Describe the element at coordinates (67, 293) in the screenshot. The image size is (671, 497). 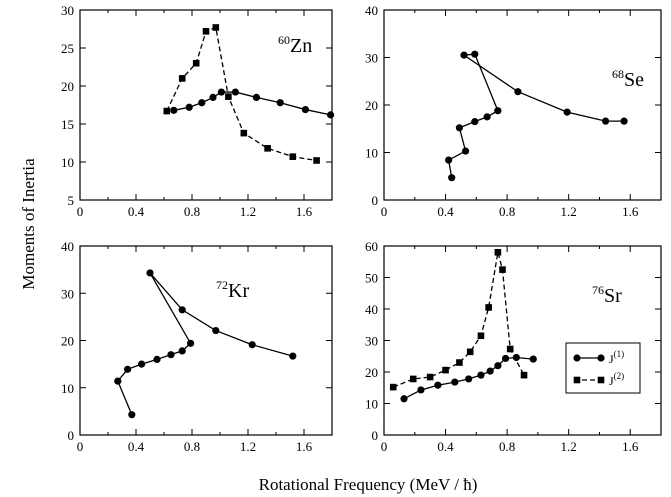
I see `y-tick-label-kr: 30` at that location.